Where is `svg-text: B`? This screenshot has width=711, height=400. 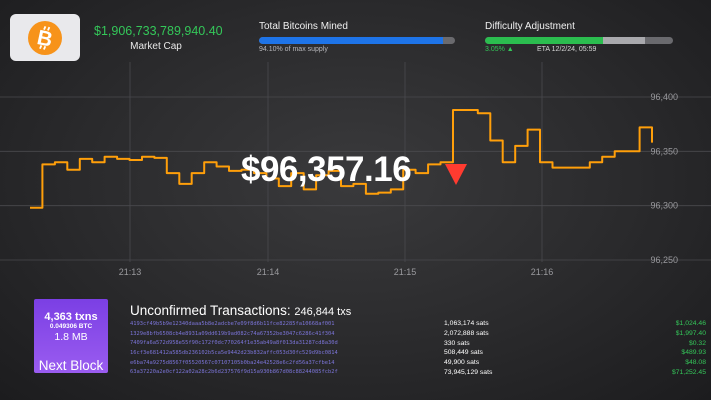
svg-text: B is located at coordinates (45, 39).